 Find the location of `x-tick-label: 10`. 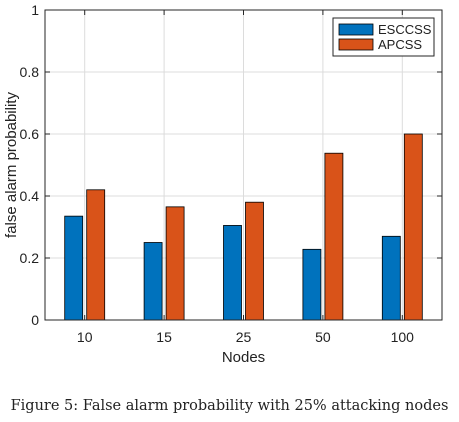

x-tick-label: 10 is located at coordinates (85, 337).